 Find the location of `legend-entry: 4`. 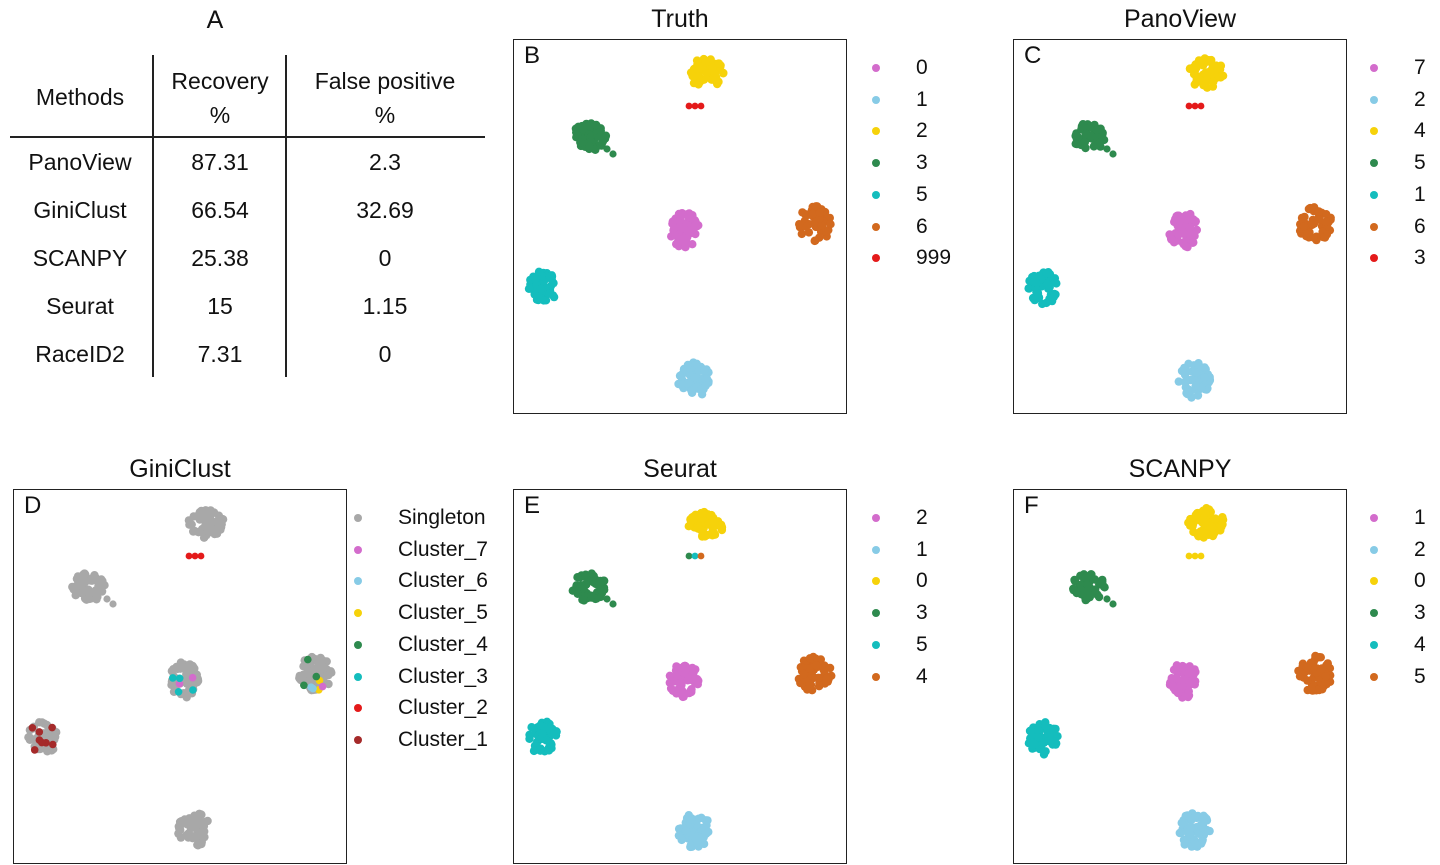

legend-entry: 4 is located at coordinates (957, 677).